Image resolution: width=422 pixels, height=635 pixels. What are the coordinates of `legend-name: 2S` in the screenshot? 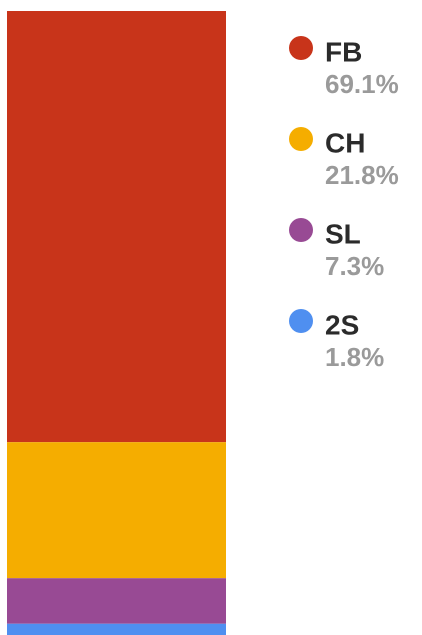 It's located at (342, 324).